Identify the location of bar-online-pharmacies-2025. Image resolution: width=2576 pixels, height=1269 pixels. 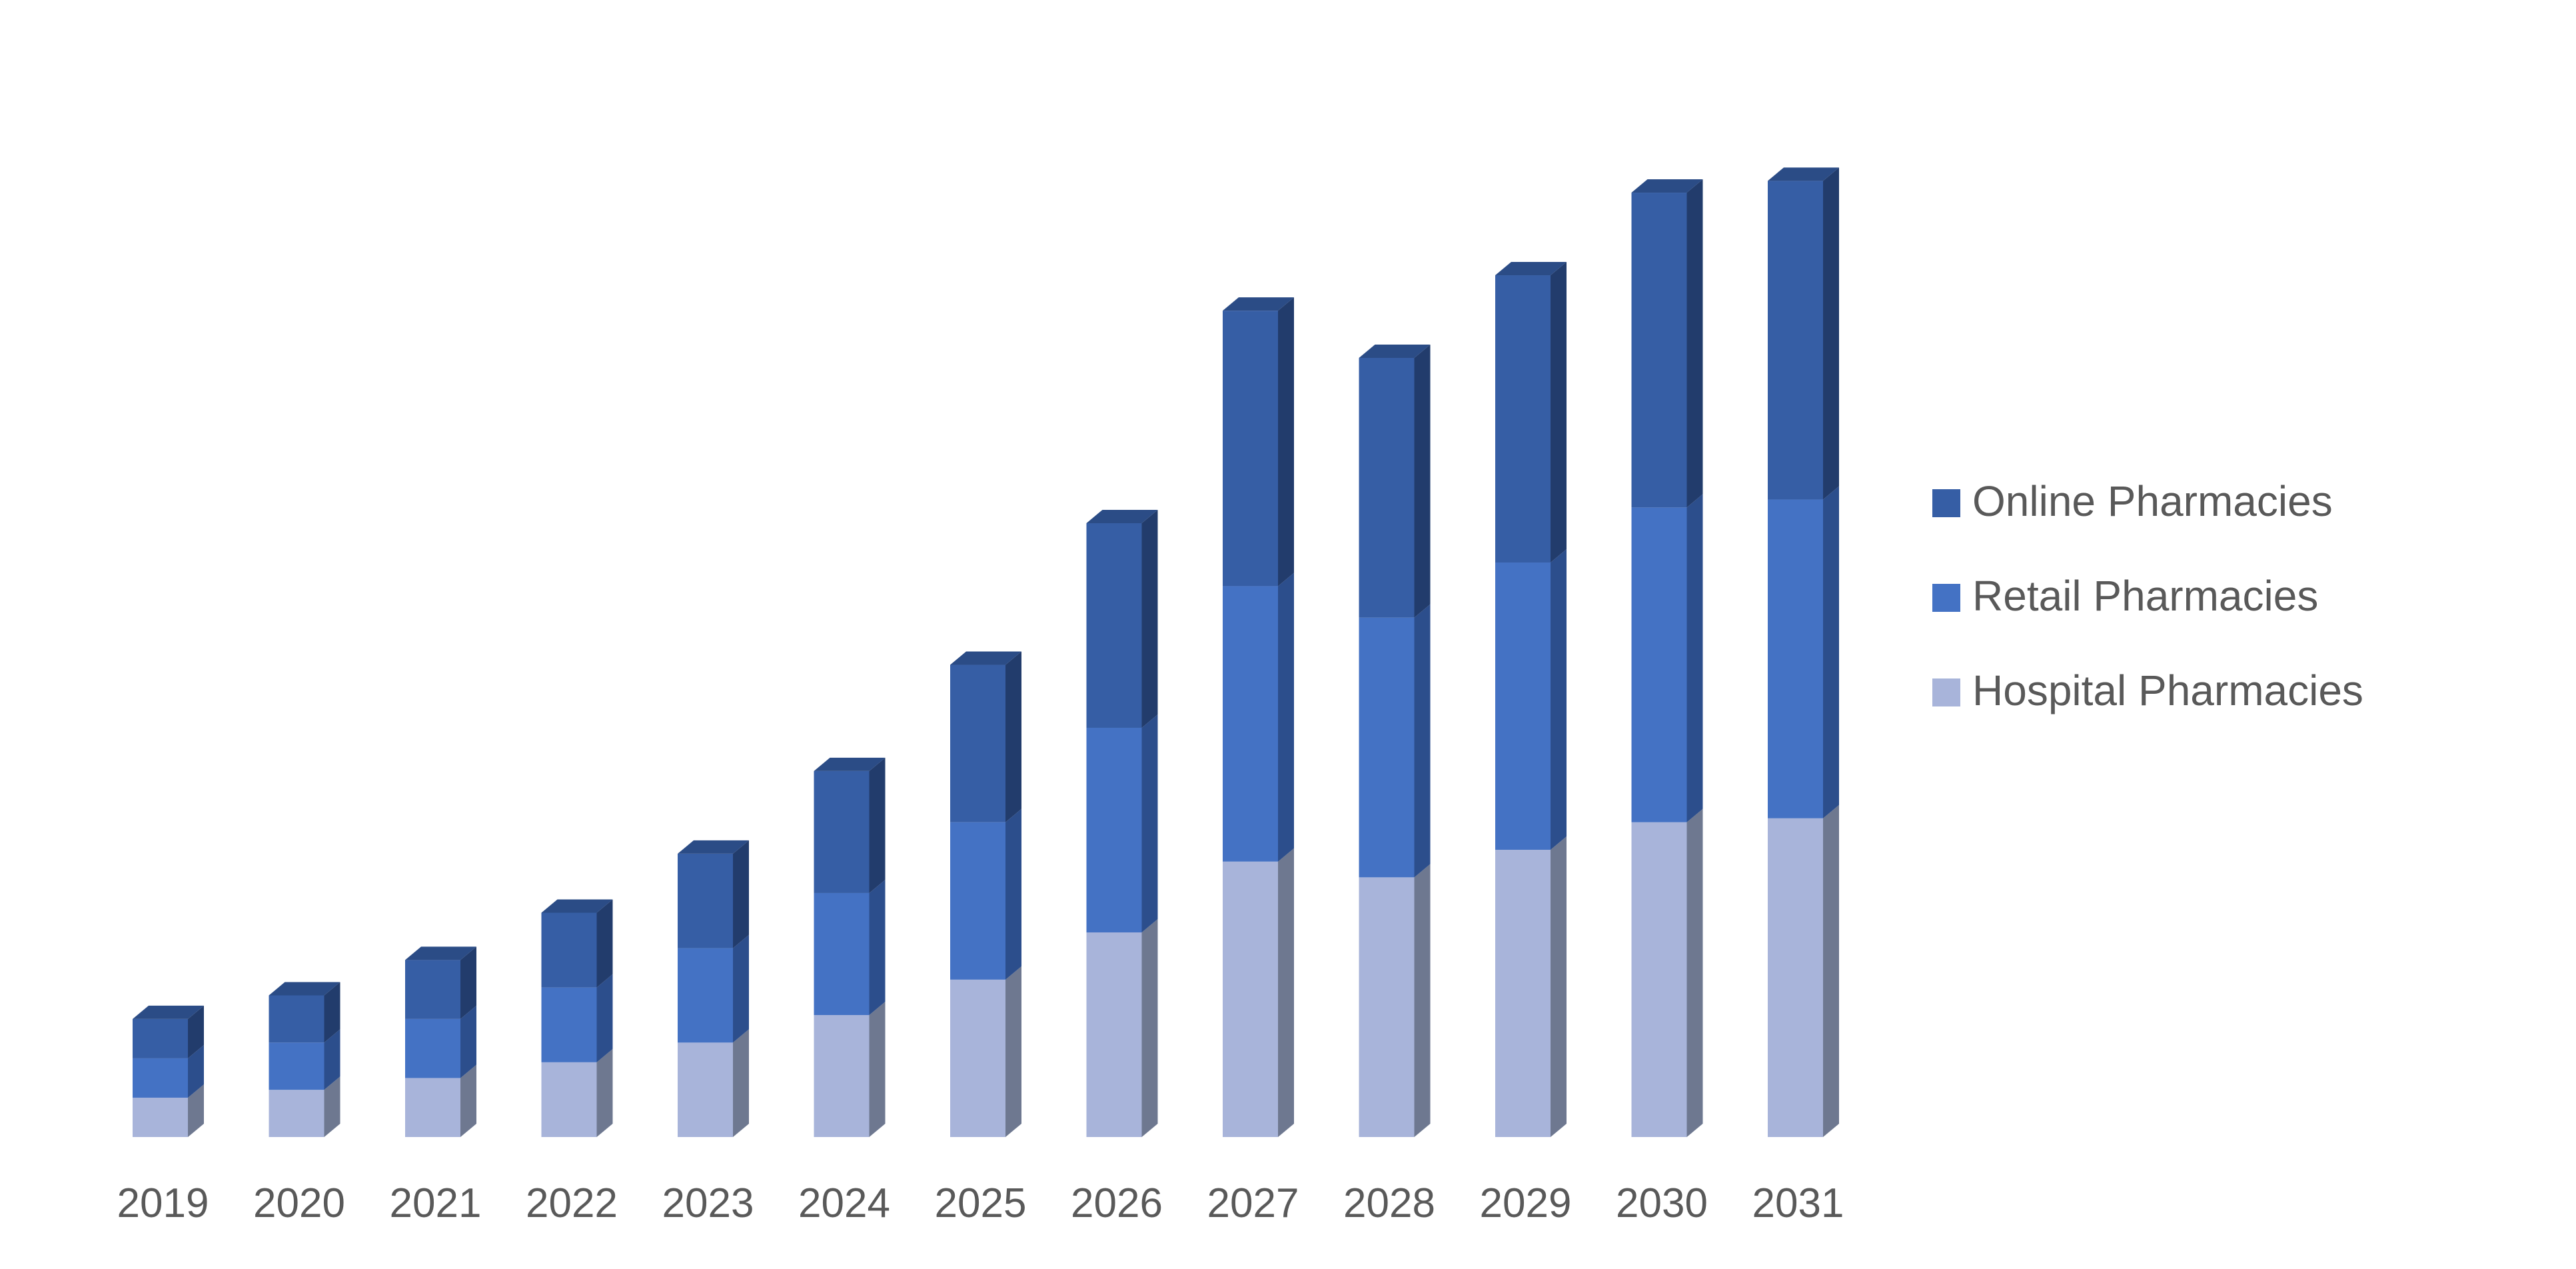
(978, 743).